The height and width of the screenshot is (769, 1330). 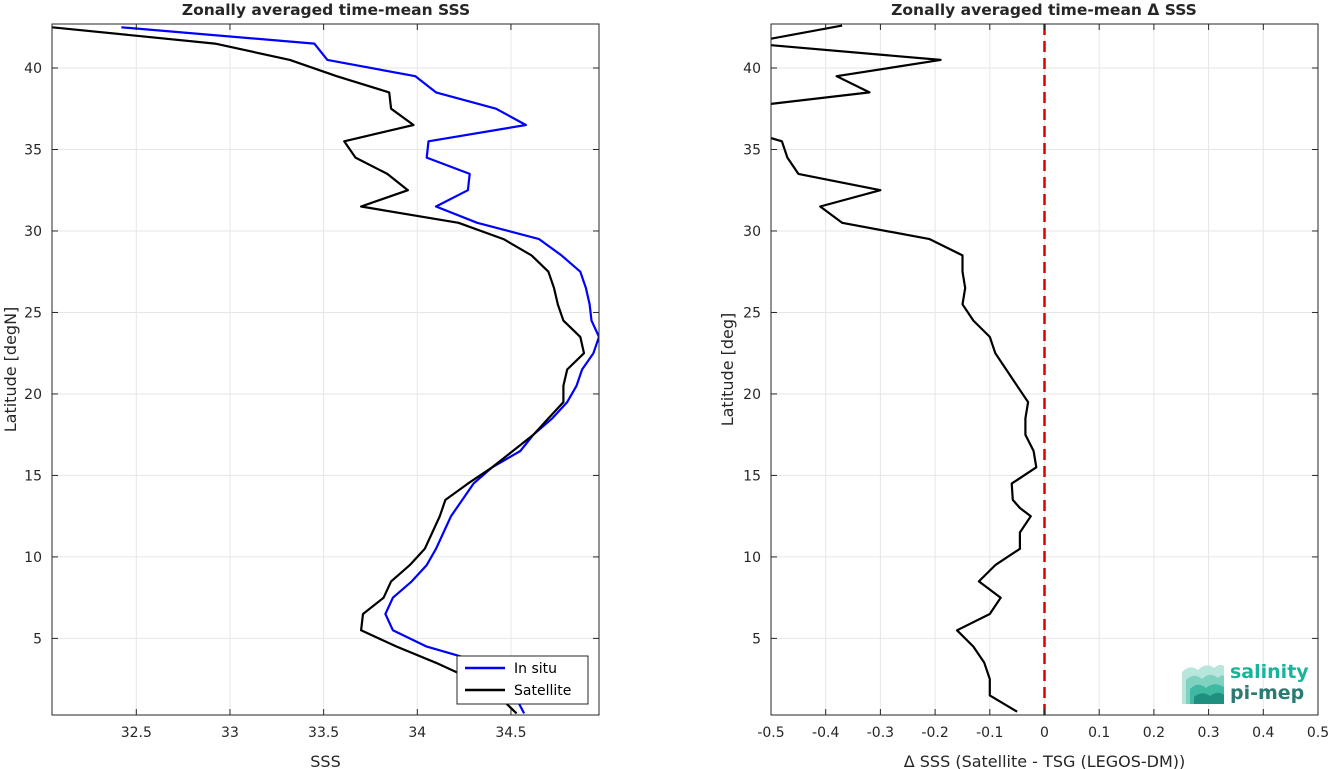 I want to click on x-tick-label: 0.1, so click(x=1099, y=733).